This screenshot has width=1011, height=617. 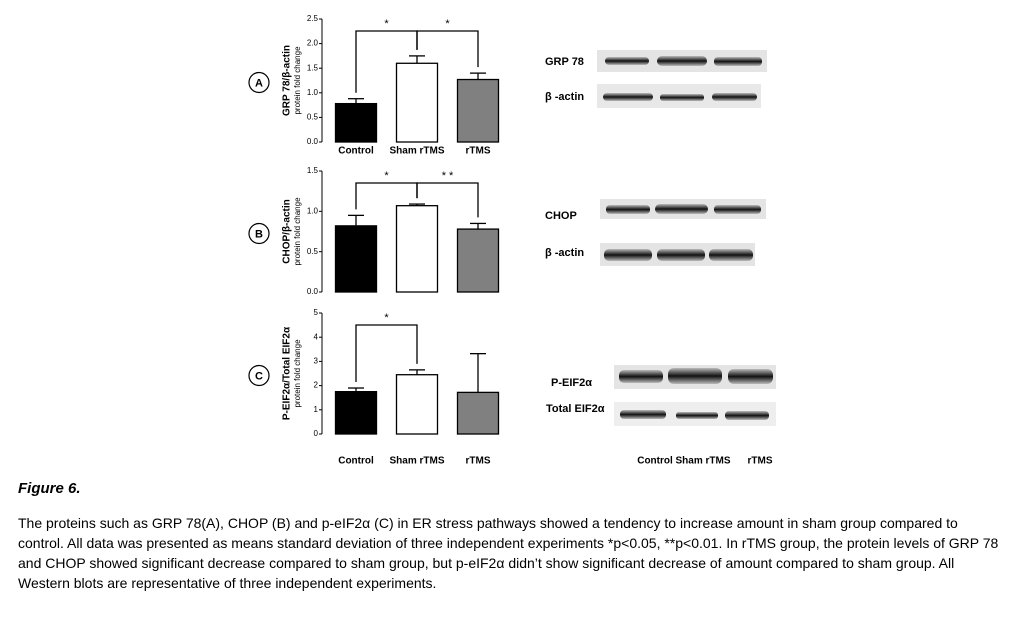 I want to click on y-axis-label: CHOP/β-actin, so click(x=287, y=231).